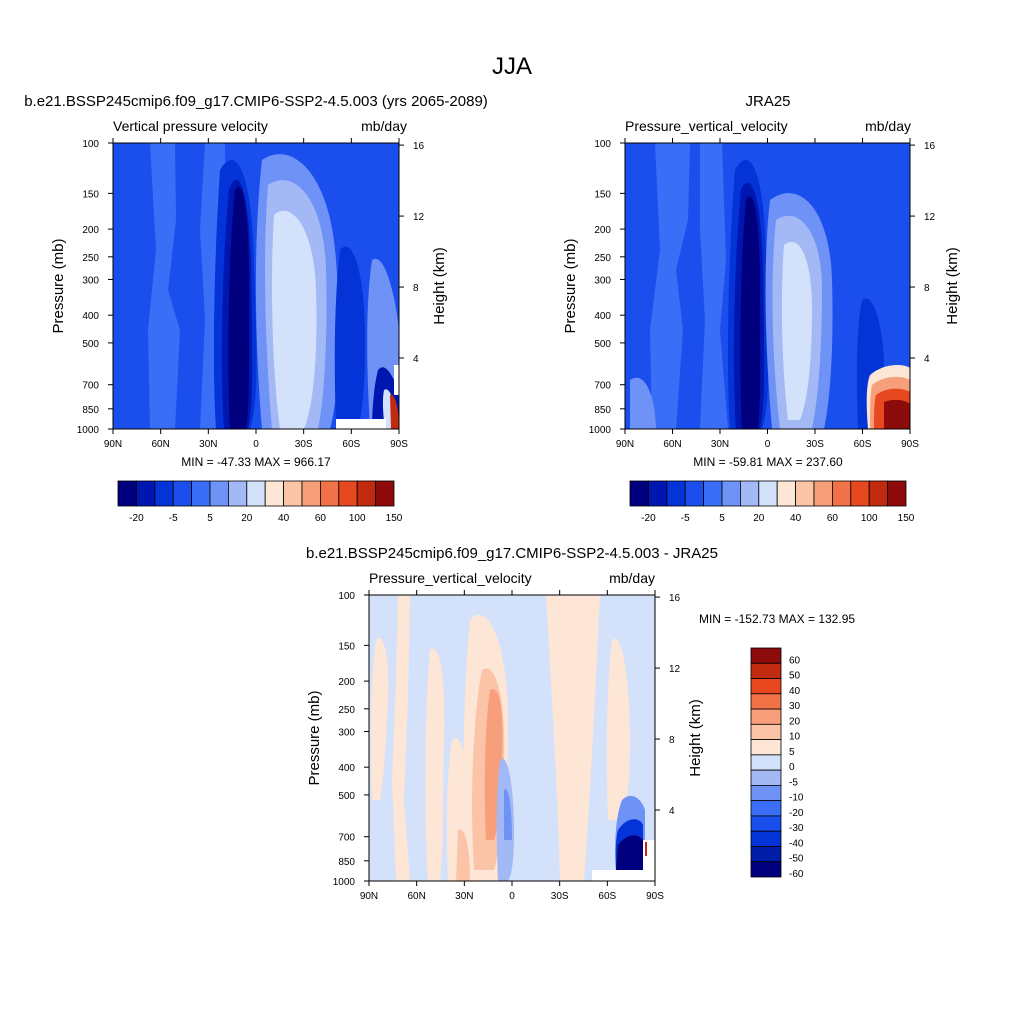  What do you see at coordinates (439, 286) in the screenshot?
I see `panel-model-y2label: Height (km)` at bounding box center [439, 286].